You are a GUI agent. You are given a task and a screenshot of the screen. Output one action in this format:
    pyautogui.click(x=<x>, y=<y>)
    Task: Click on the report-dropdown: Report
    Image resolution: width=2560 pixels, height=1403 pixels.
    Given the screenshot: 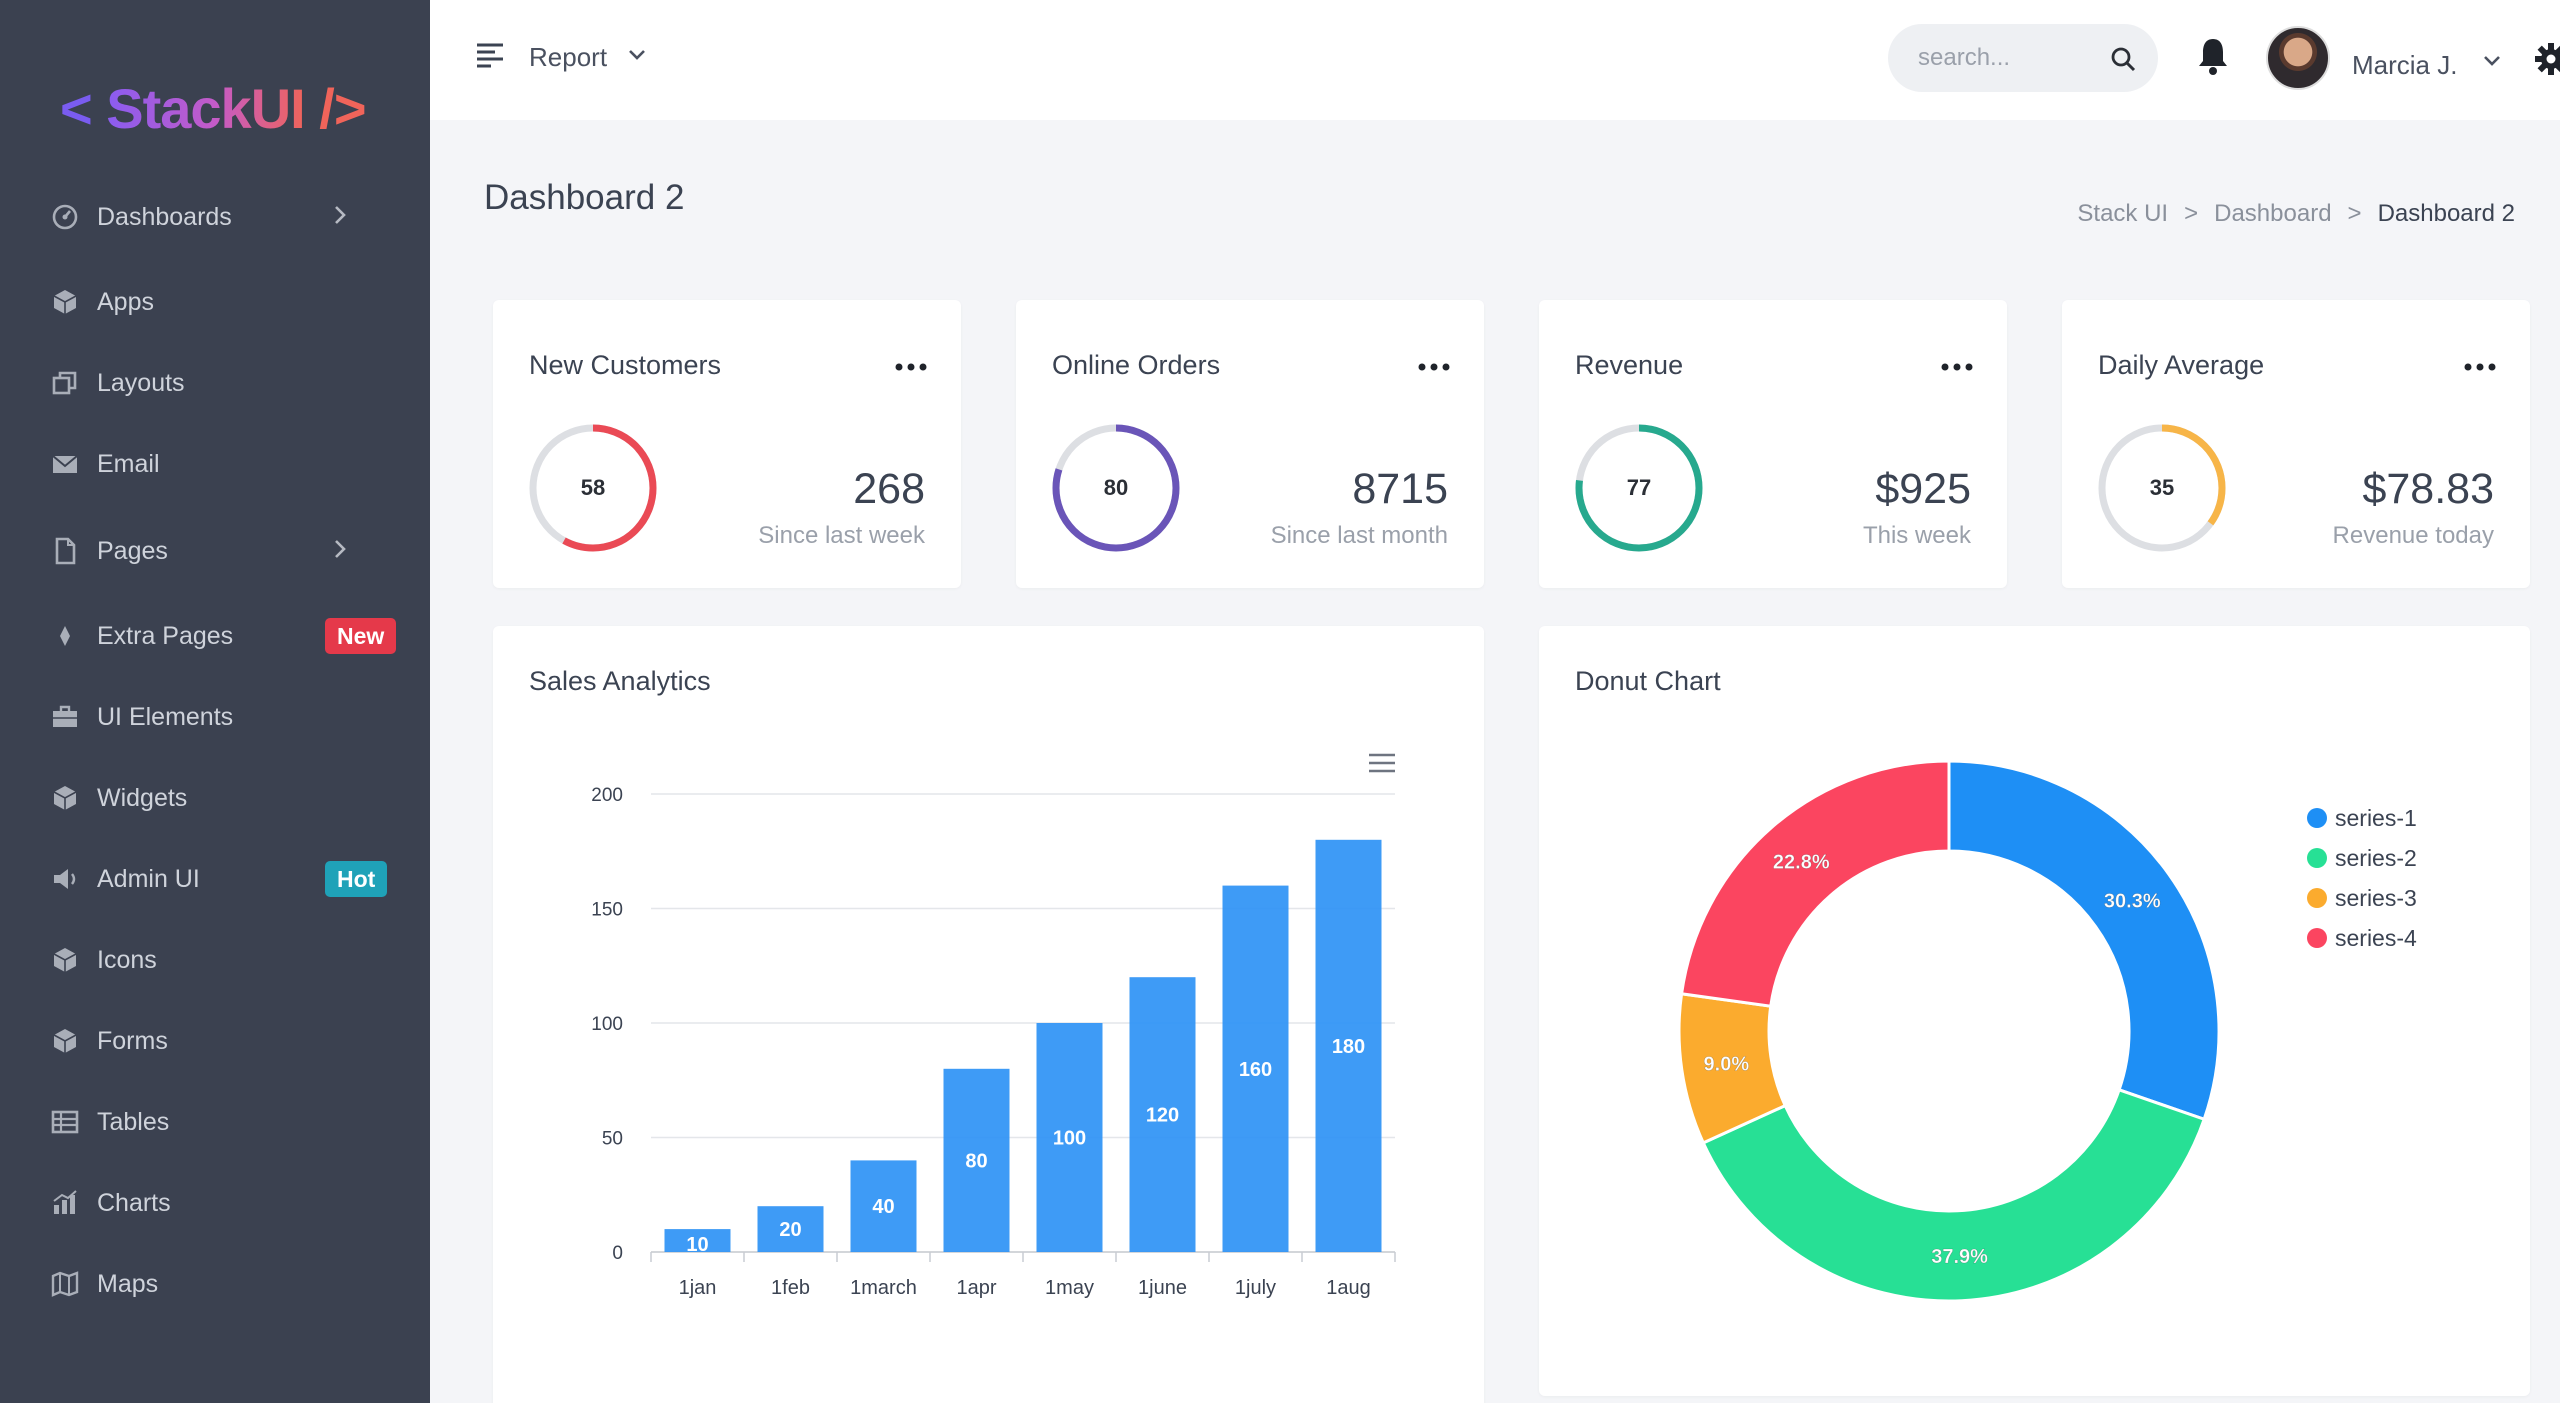 What is the action you would take?
    pyautogui.click(x=561, y=57)
    